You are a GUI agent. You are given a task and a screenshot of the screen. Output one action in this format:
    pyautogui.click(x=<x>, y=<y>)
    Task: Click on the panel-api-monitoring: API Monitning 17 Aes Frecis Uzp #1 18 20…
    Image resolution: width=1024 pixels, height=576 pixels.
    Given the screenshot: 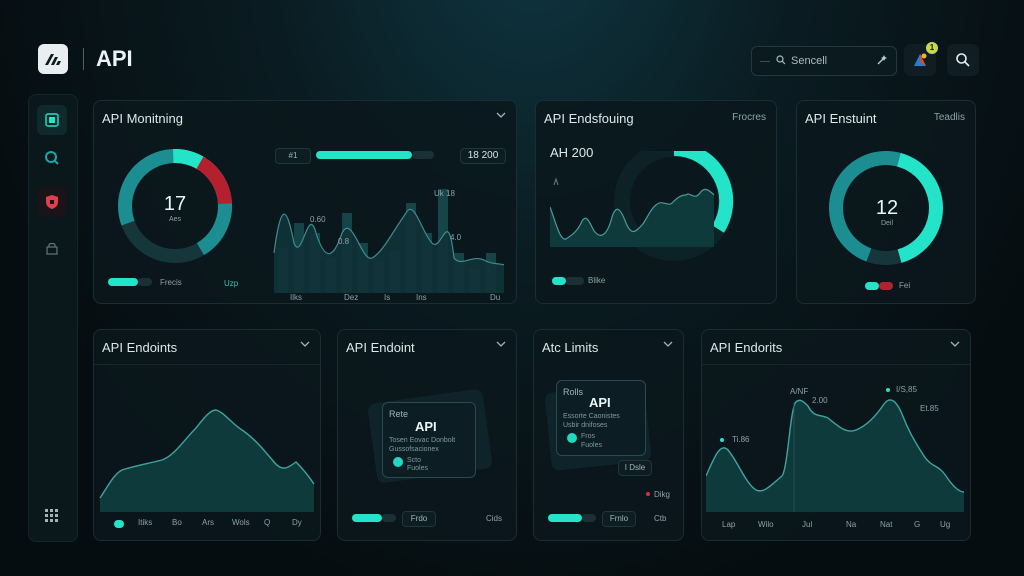 What is the action you would take?
    pyautogui.click(x=305, y=202)
    